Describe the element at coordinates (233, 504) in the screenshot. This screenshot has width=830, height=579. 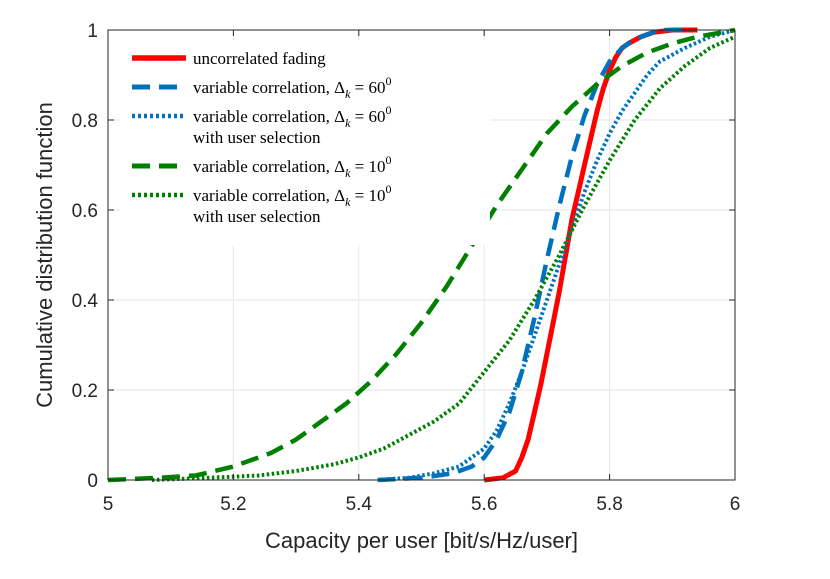
I see `x-tick-label: 5.2` at that location.